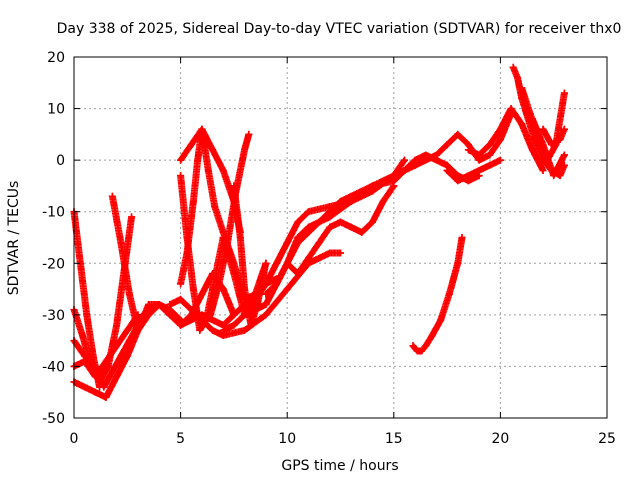 This screenshot has width=640, height=480. I want to click on y-tick-label: -40, so click(53, 367).